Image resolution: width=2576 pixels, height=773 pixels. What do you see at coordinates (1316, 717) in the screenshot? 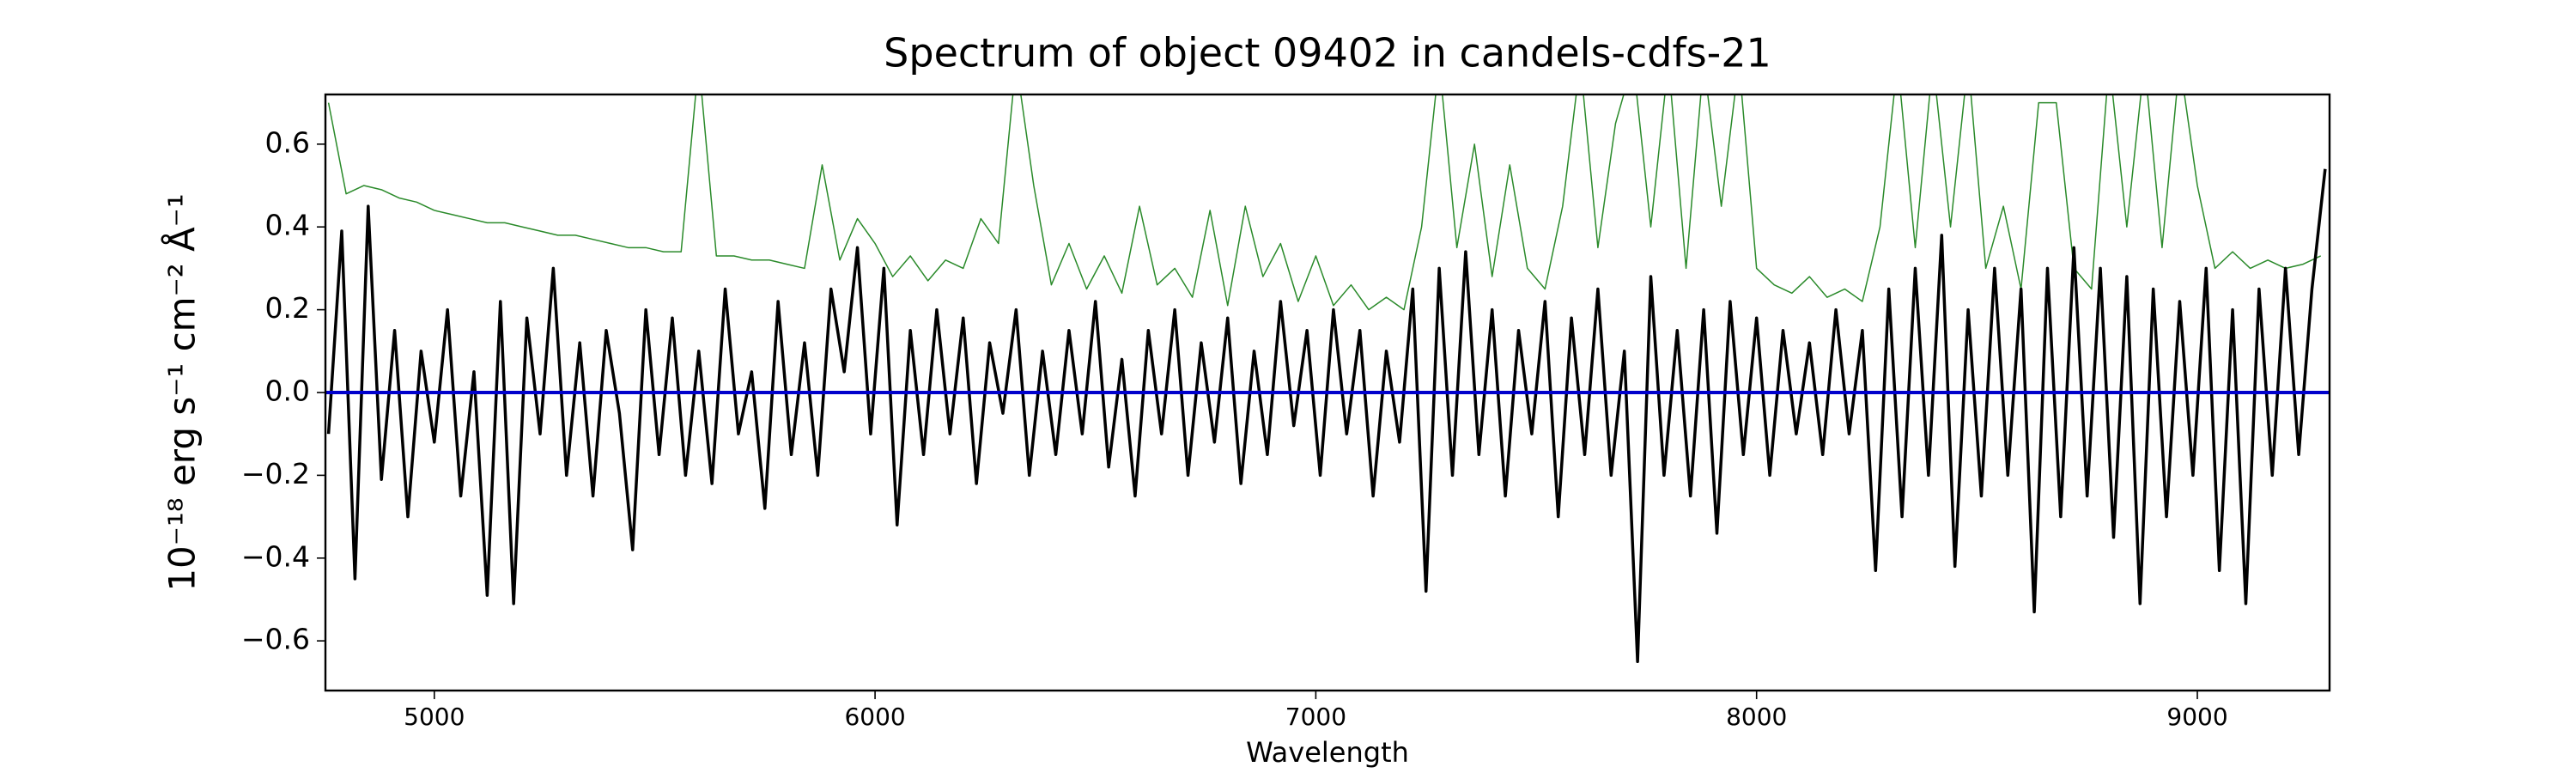
I see `x-tick-label: 7000` at bounding box center [1316, 717].